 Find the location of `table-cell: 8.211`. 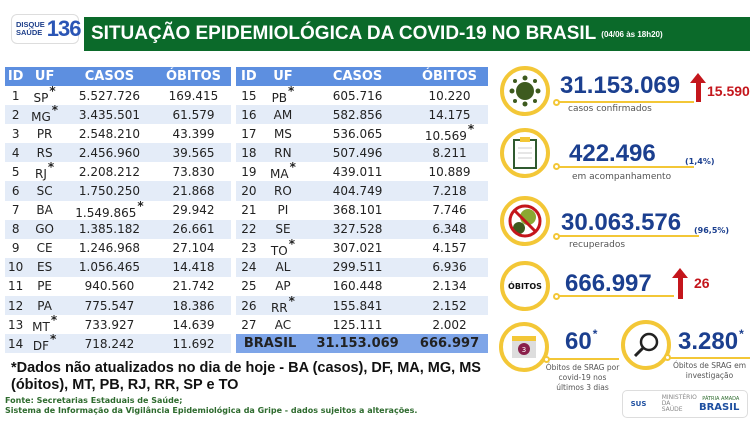

table-cell: 8.211 is located at coordinates (449, 153).